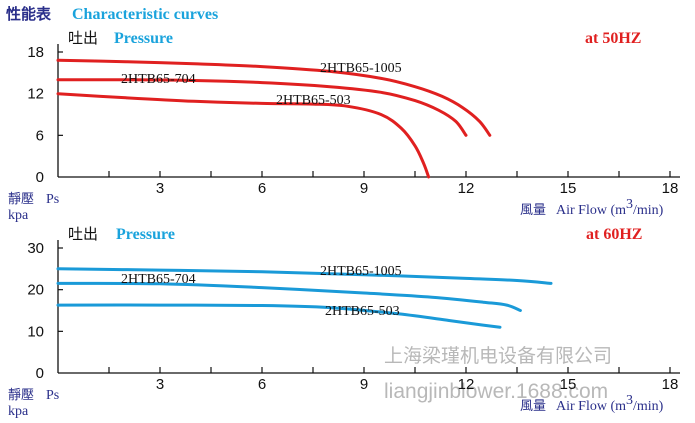 The image size is (695, 423). Describe the element at coordinates (262, 384) in the screenshot. I see `chart-60hz-xtick-label-1: 6` at that location.